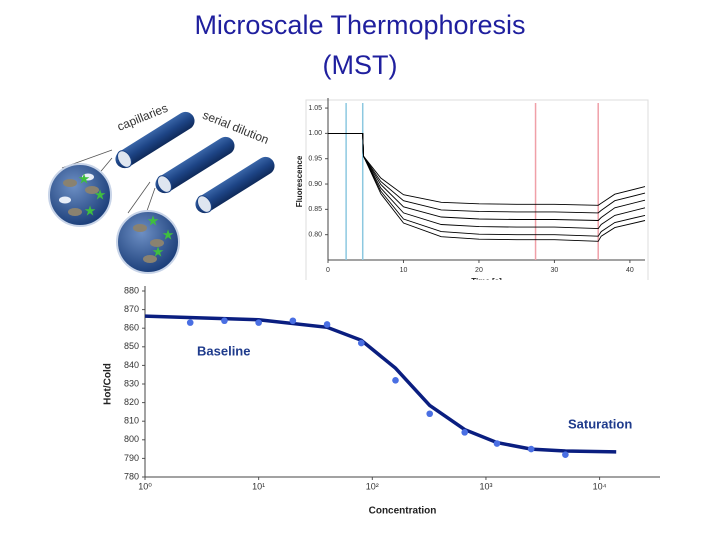  What do you see at coordinates (131, 476) in the screenshot?
I see `y-tick-label: 780` at bounding box center [131, 476].